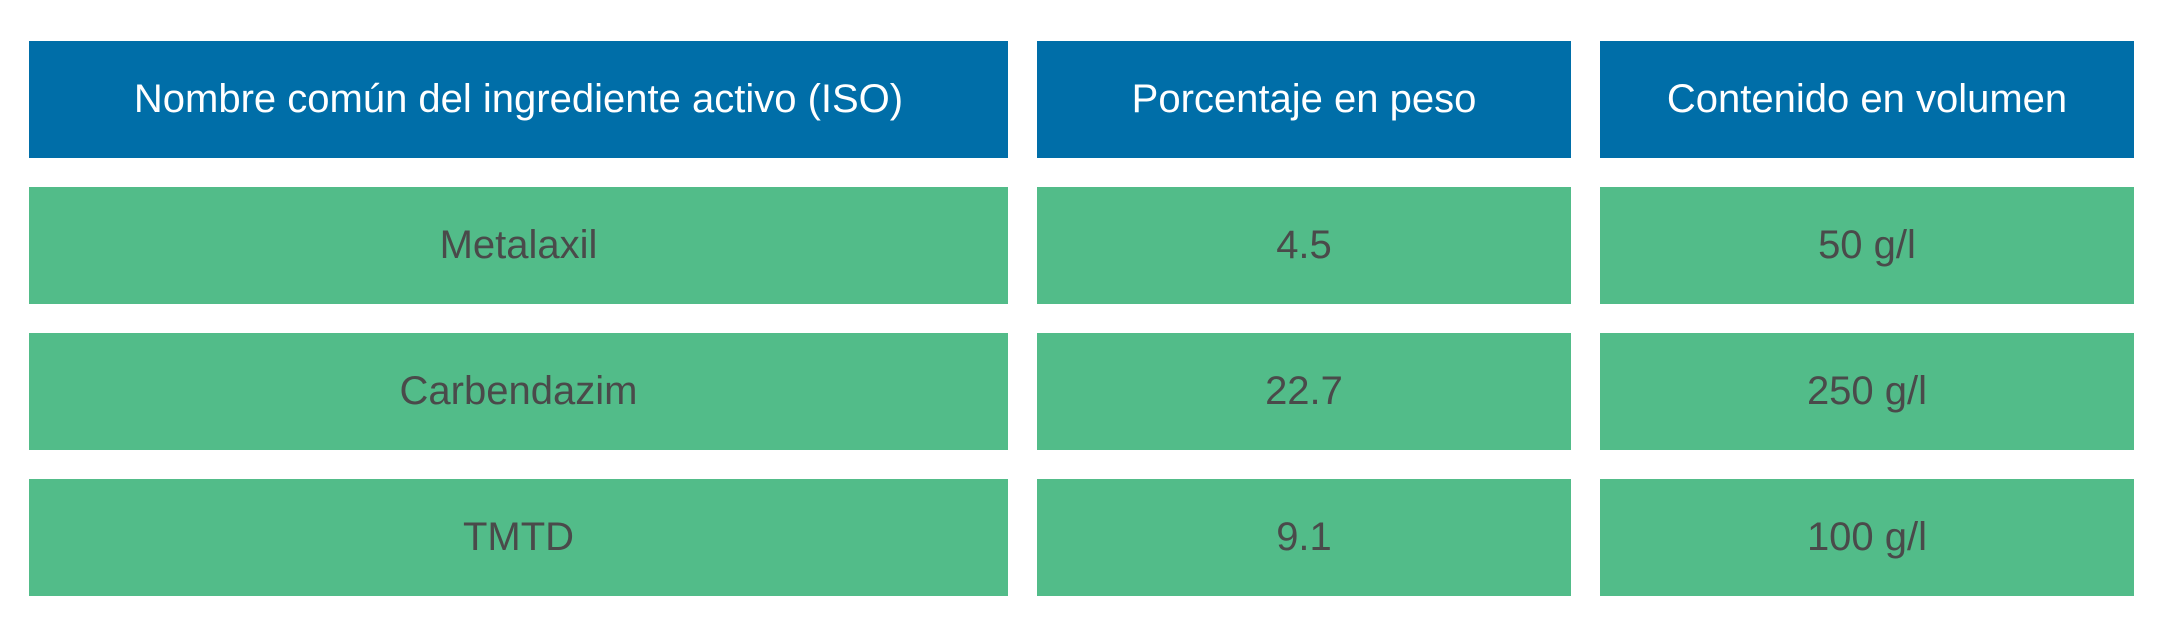  I want to click on table-cell-volume-content: 50 g/l, so click(1867, 245).